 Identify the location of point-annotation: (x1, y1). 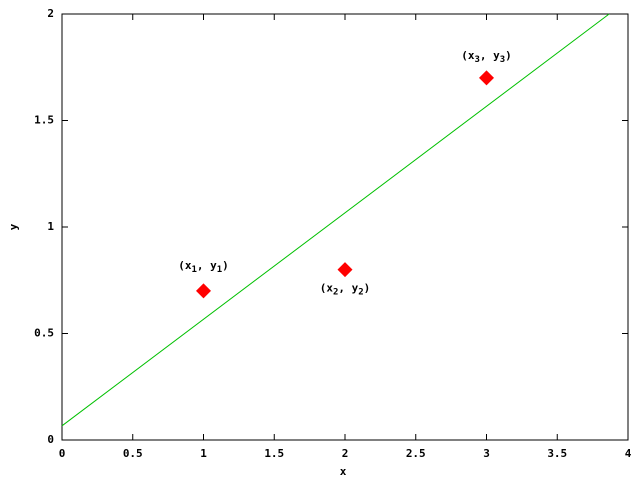
(203, 267).